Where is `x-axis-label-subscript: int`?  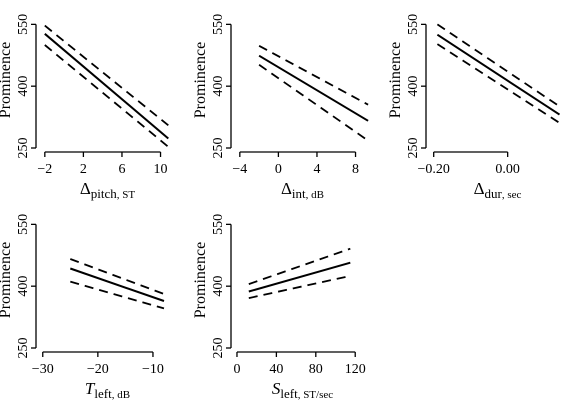
x-axis-label-subscript: int is located at coordinates (299, 193).